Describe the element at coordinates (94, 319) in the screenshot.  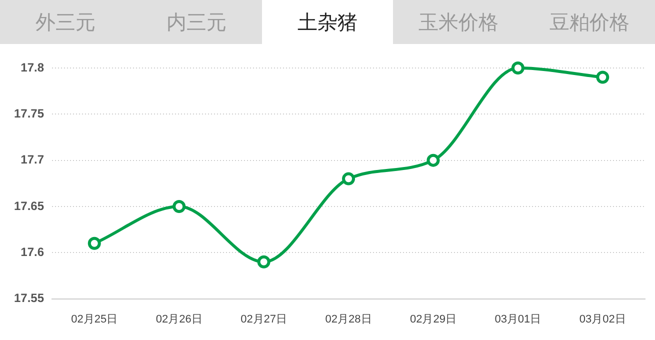
I see `x-tick-label: 02月25日` at that location.